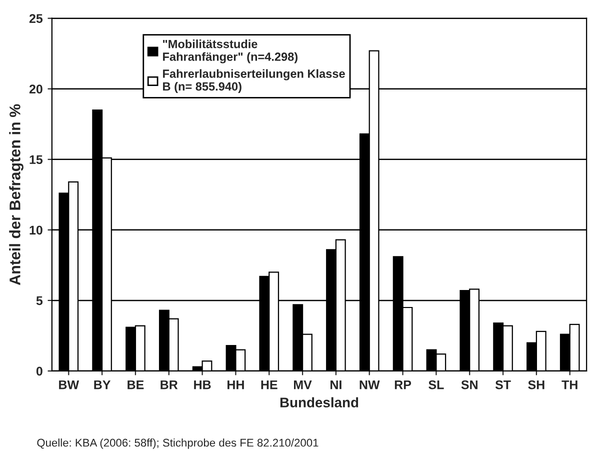  Describe the element at coordinates (36, 18) in the screenshot. I see `y-tick-label: 25` at that location.